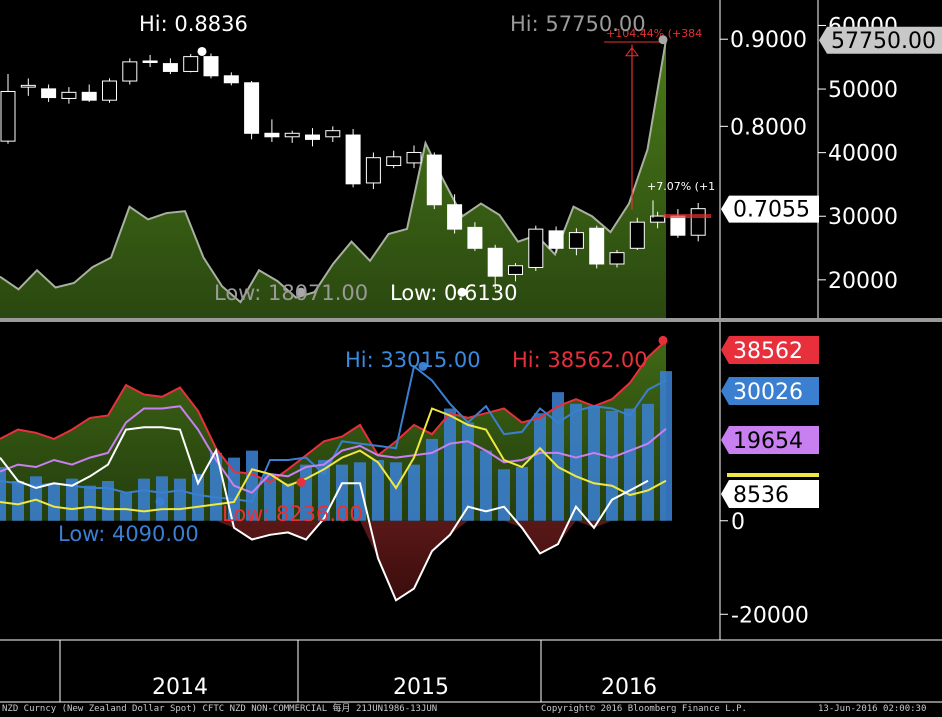 The image size is (942, 717). Describe the element at coordinates (770, 615) in the screenshot. I see `positions-tick-label: -20000` at that location.